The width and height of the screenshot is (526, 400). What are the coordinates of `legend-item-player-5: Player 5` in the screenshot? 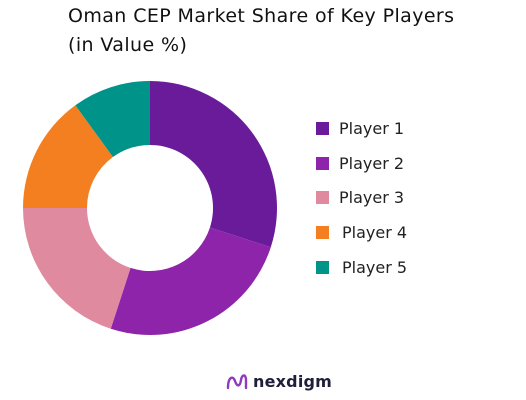 It's located at (361, 267).